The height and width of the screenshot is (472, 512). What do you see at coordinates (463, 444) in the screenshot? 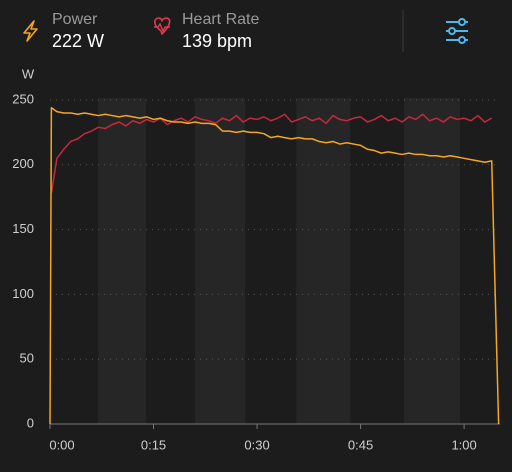
I see `x-tick-label: 1:00` at bounding box center [463, 444].